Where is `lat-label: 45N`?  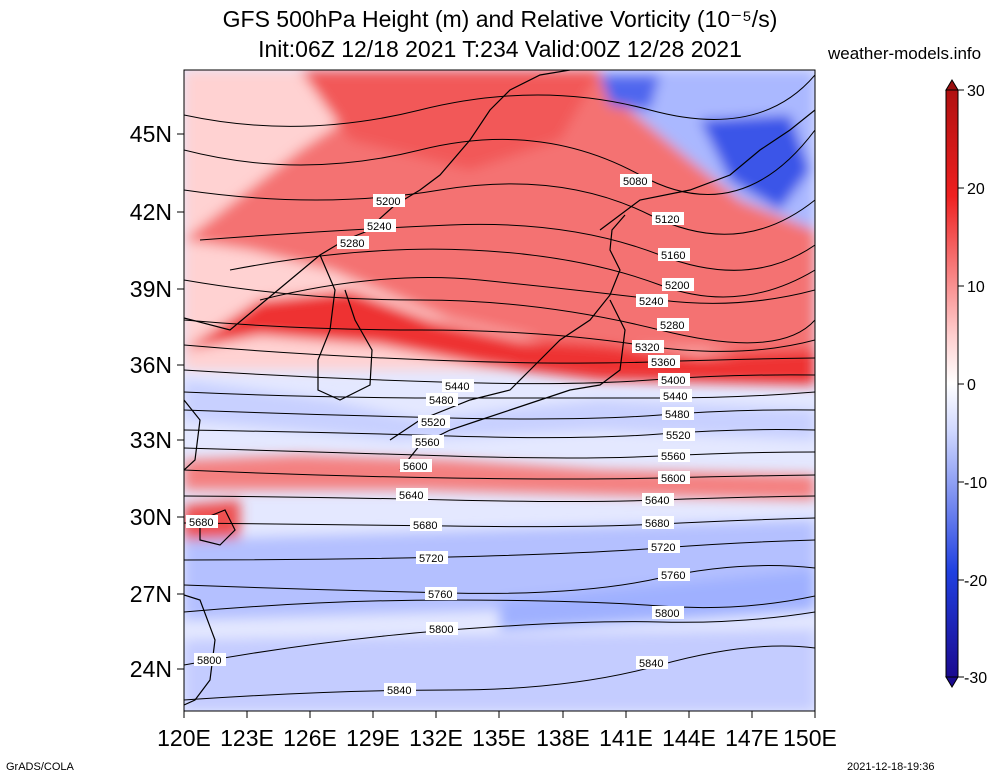 lat-label: 45N is located at coordinates (151, 134).